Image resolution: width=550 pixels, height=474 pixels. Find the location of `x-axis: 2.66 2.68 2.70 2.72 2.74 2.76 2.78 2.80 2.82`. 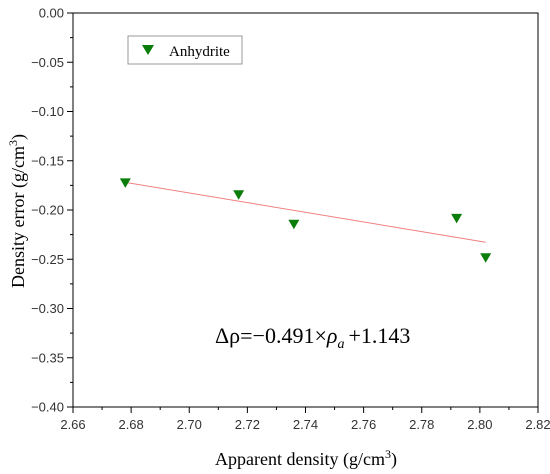

x-axis: 2.66 2.68 2.70 2.72 2.74 2.76 2.78 2.80 2.82 is located at coordinates (305, 419).